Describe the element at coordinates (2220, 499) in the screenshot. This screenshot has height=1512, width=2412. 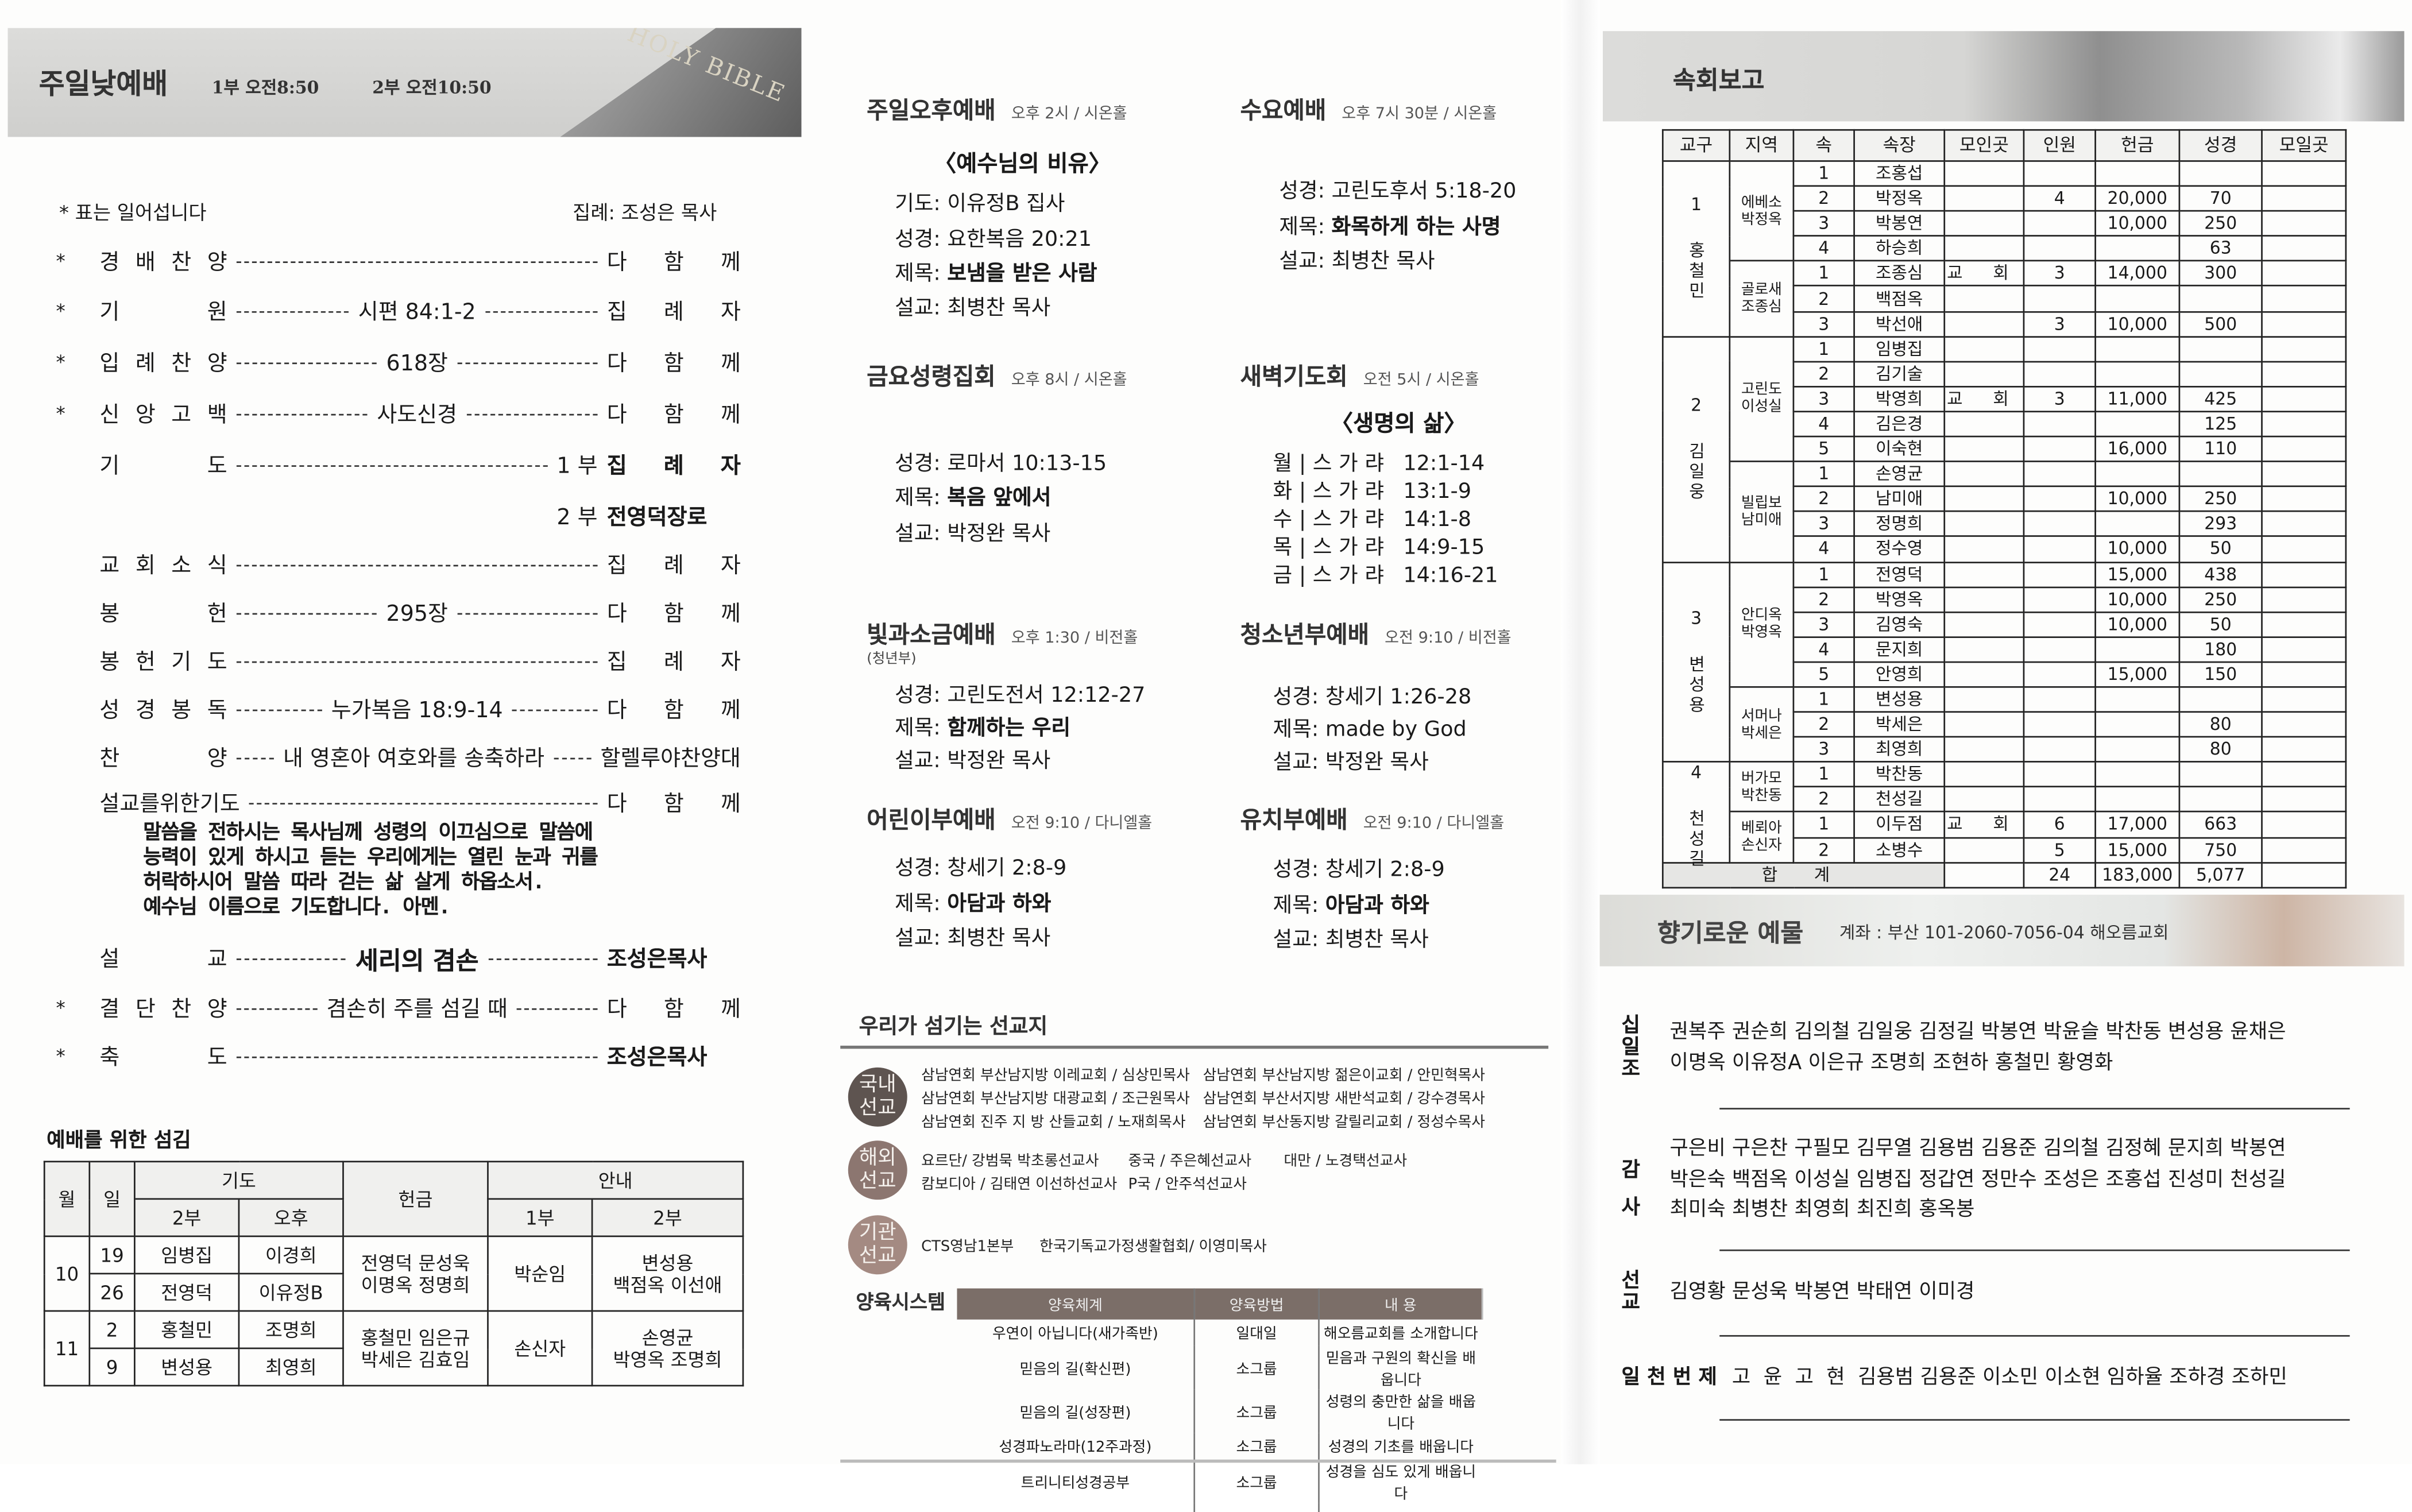
I see `bible-reading: 250` at that location.